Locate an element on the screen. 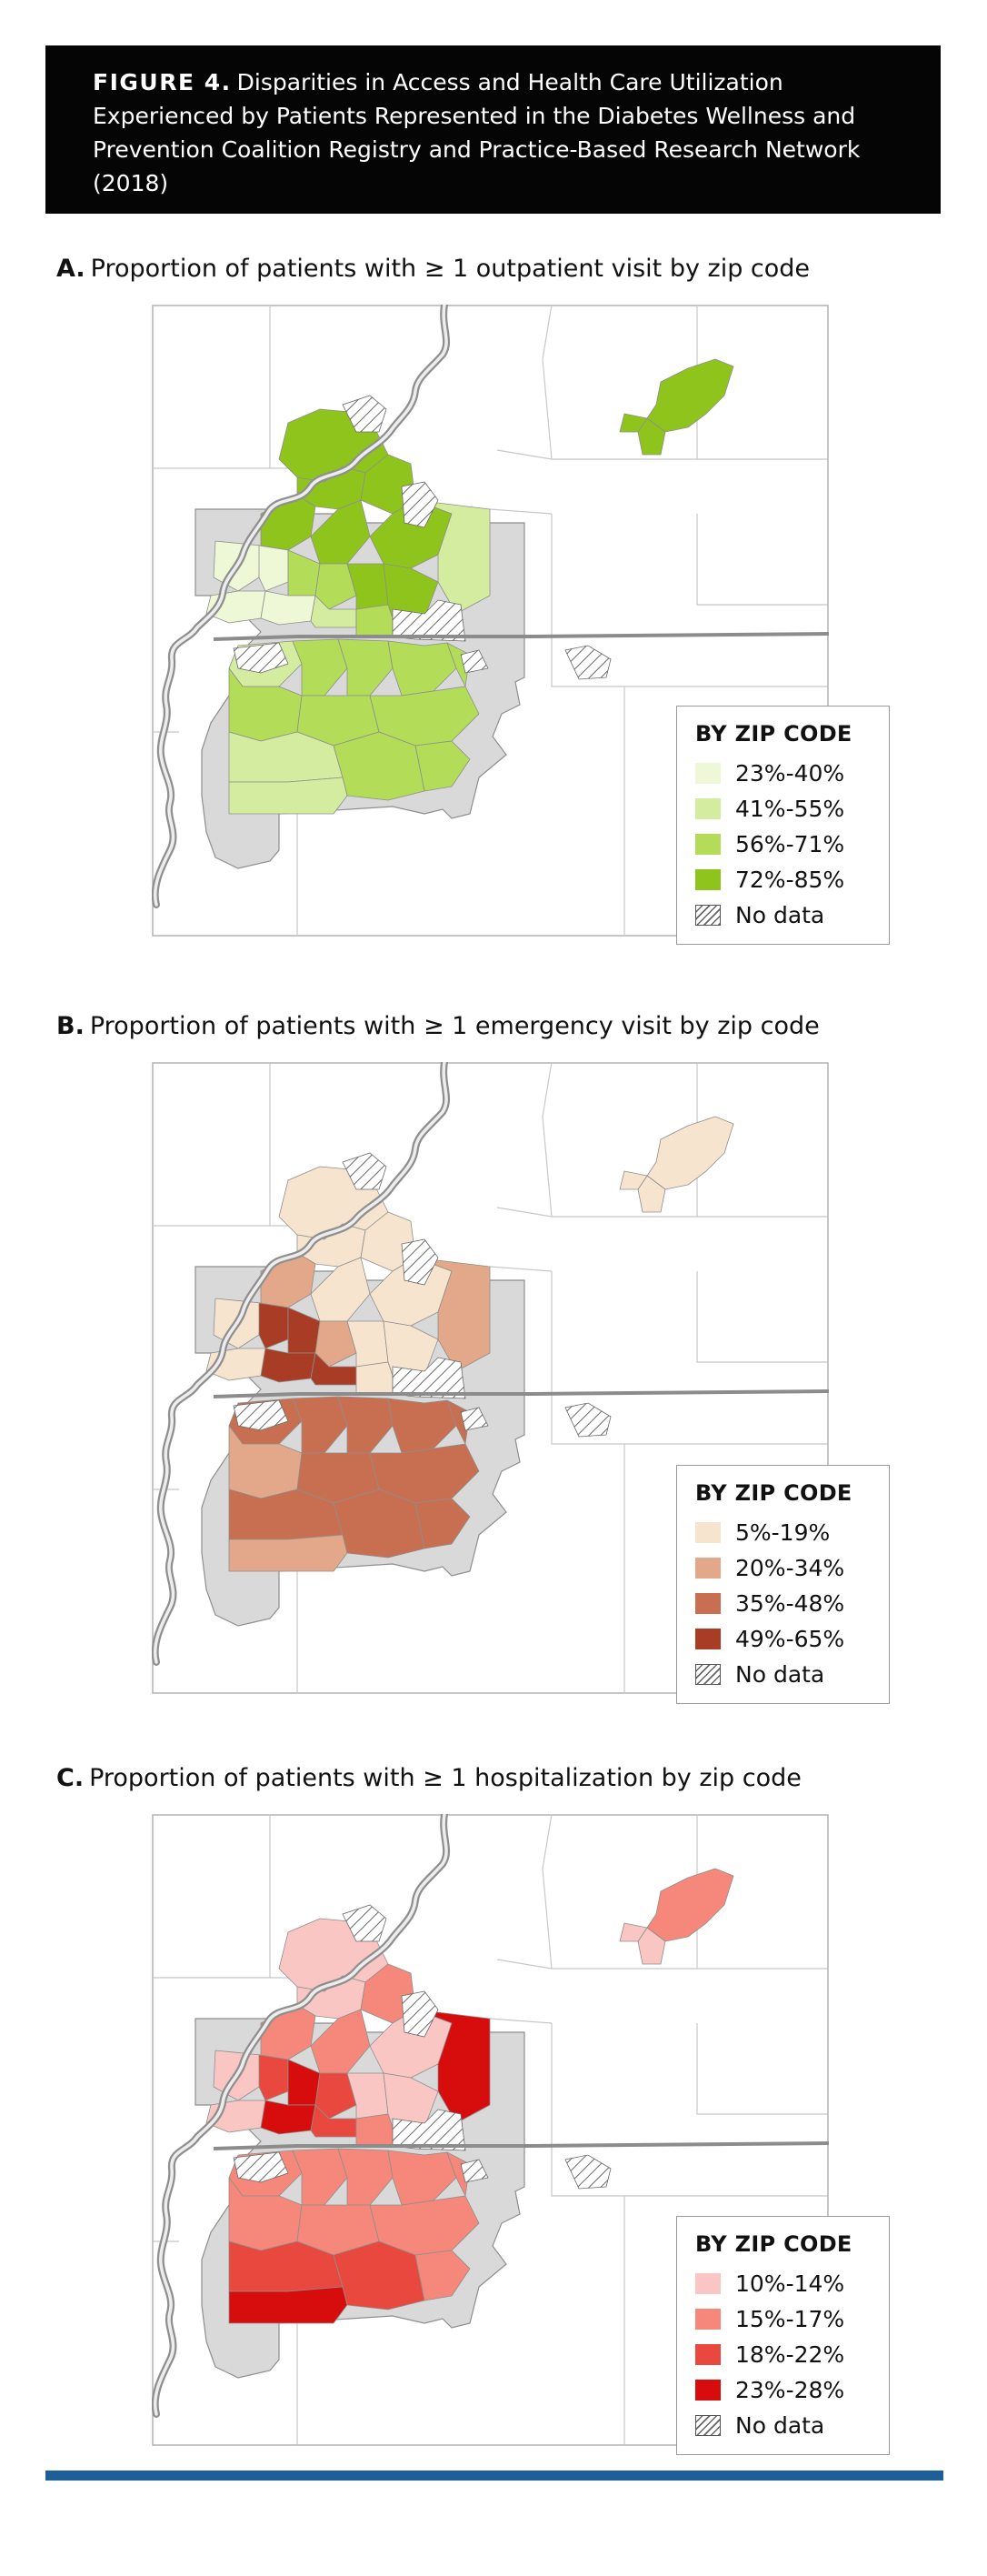 This screenshot has height=2576, width=987. legend-item: 49%-65% is located at coordinates (792, 1639).